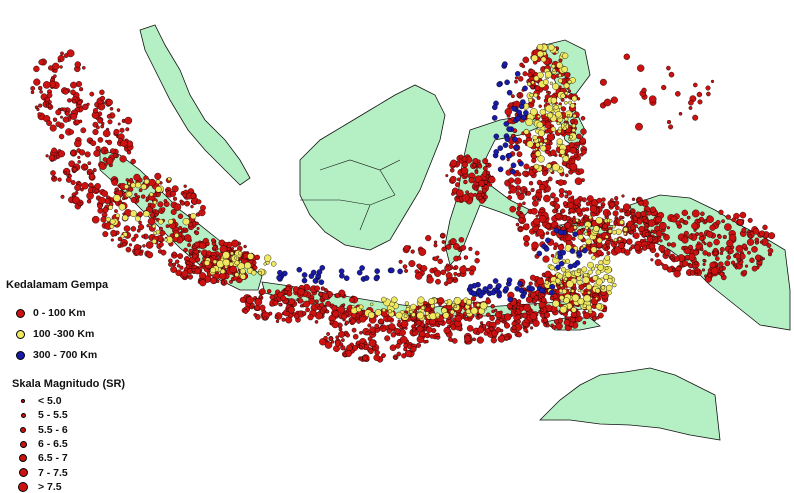  Describe the element at coordinates (195, 105) in the screenshot. I see `malay-peninsula` at that location.